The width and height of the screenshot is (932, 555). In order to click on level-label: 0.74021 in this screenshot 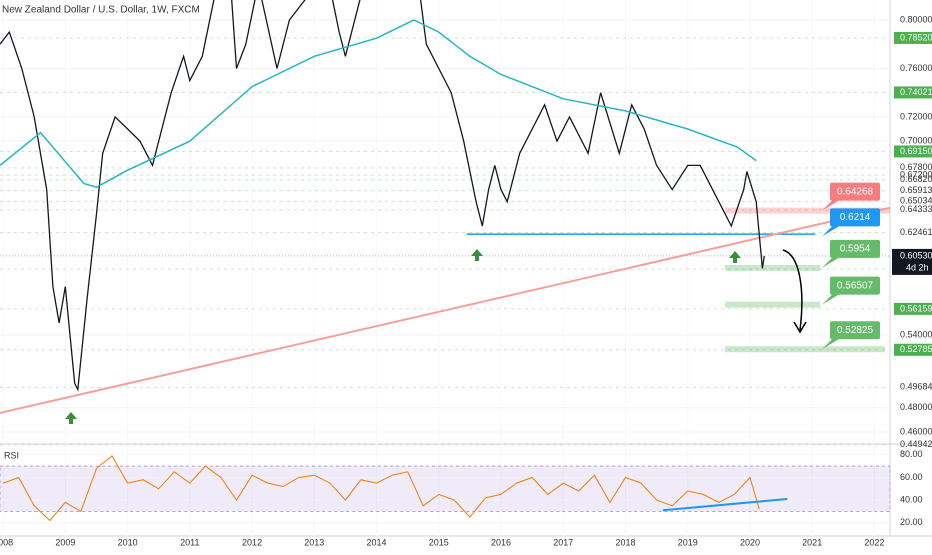, I will do `click(916, 92)`.